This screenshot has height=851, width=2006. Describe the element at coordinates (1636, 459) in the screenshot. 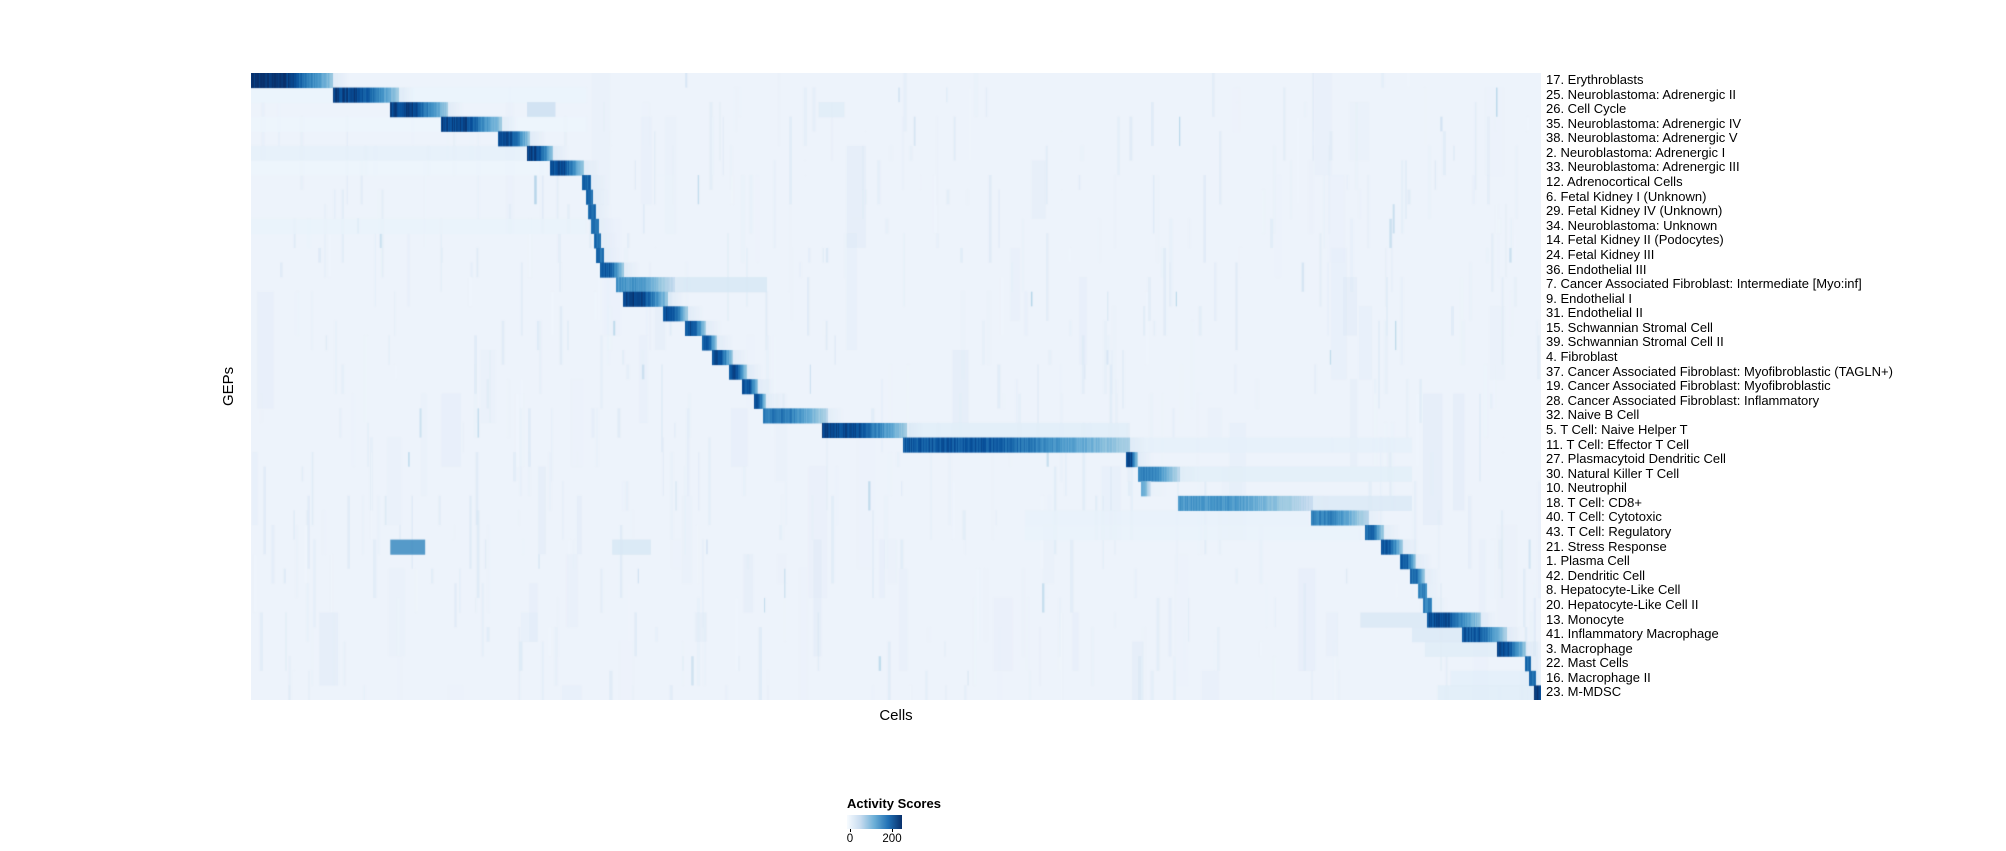

I see `gep-row-label: 27. Plasmacytoid Dendritic Cell` at that location.